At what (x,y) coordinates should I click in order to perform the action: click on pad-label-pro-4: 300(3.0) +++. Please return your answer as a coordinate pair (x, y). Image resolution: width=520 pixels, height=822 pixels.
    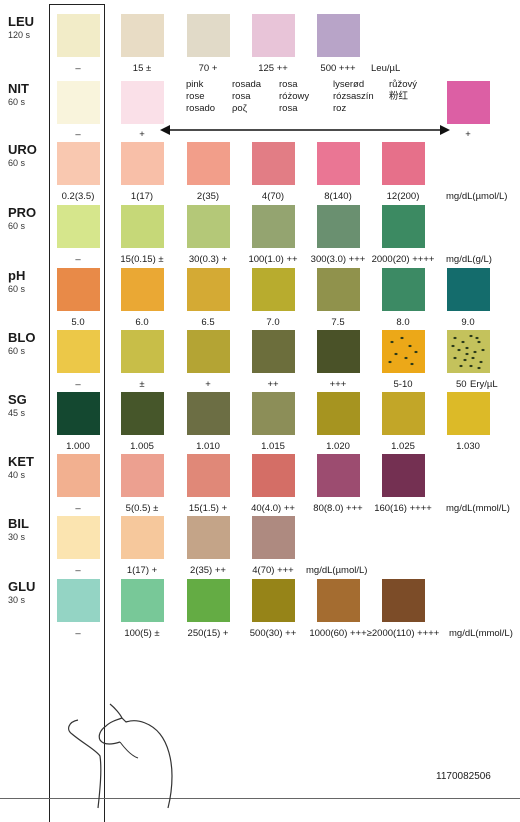
    Looking at the image, I should click on (338, 259).